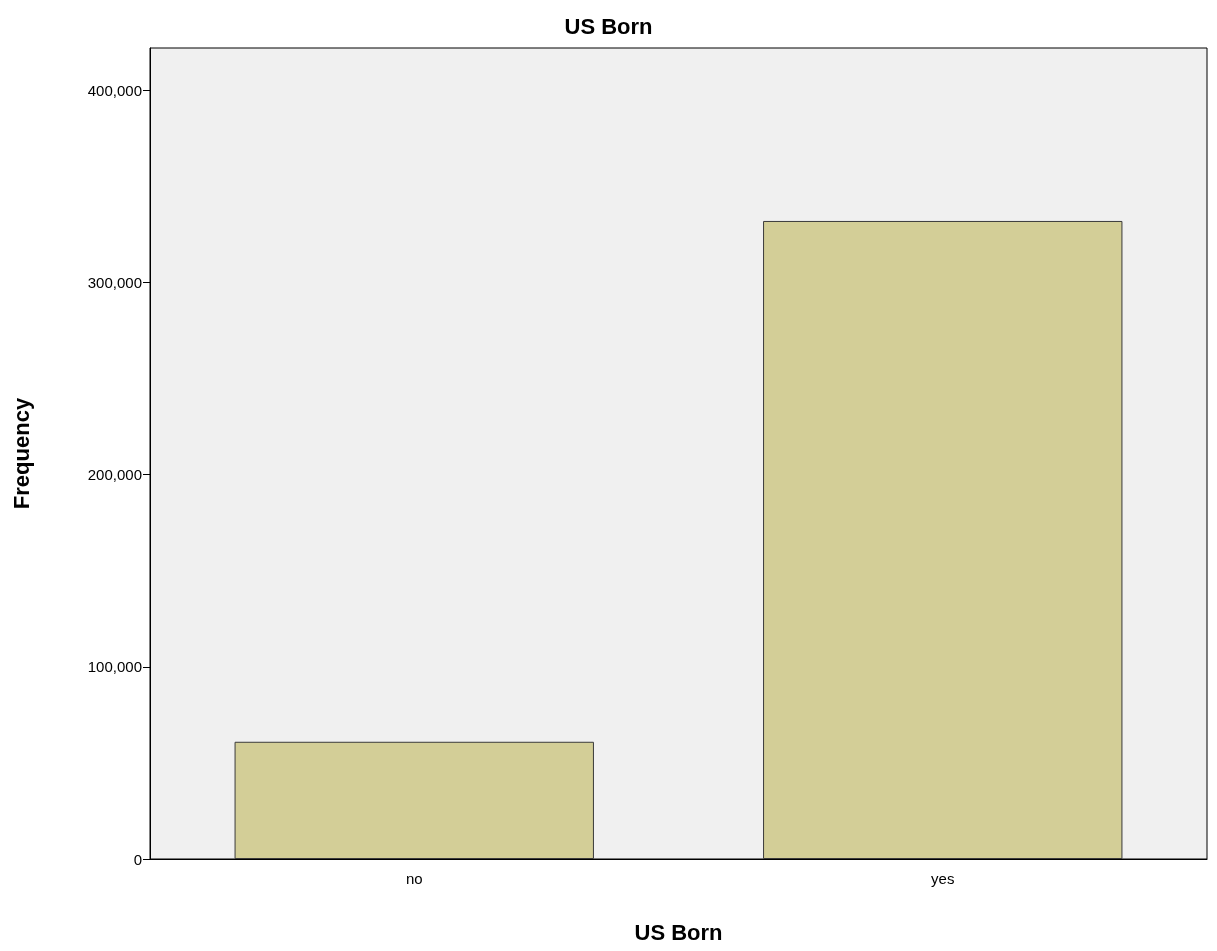  Describe the element at coordinates (114, 90) in the screenshot. I see `y-tick-label: 400,000` at that location.